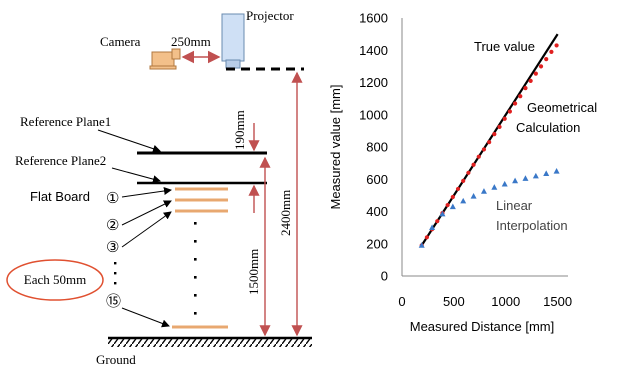 This screenshot has height=371, width=622. Describe the element at coordinates (373, 82) in the screenshot. I see `y-tick-label: 1200` at that location.